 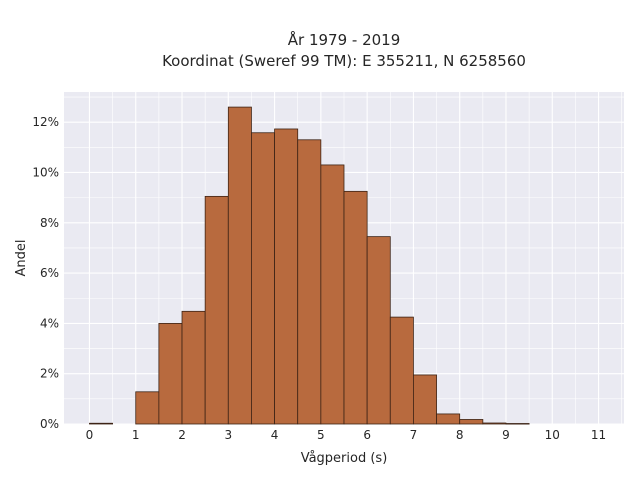 I want to click on x-tick-label: 1, so click(x=136, y=435).